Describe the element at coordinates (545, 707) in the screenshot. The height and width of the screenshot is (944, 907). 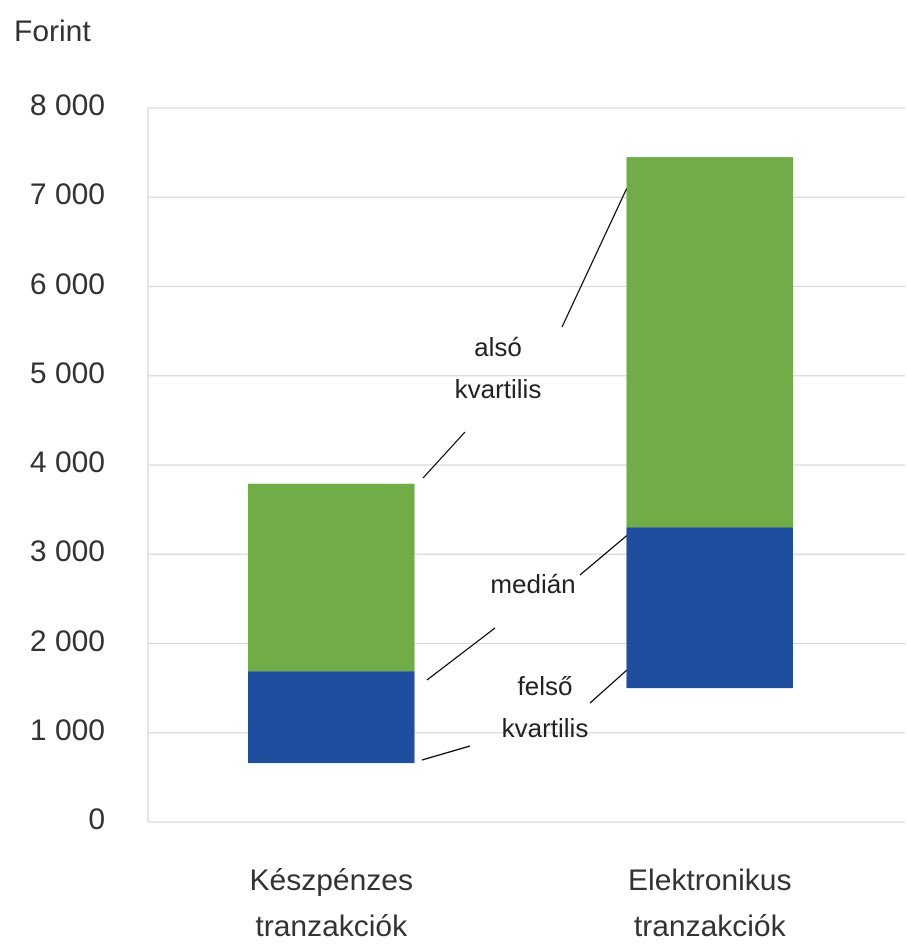
I see `annotation: felső kvartilis` at that location.